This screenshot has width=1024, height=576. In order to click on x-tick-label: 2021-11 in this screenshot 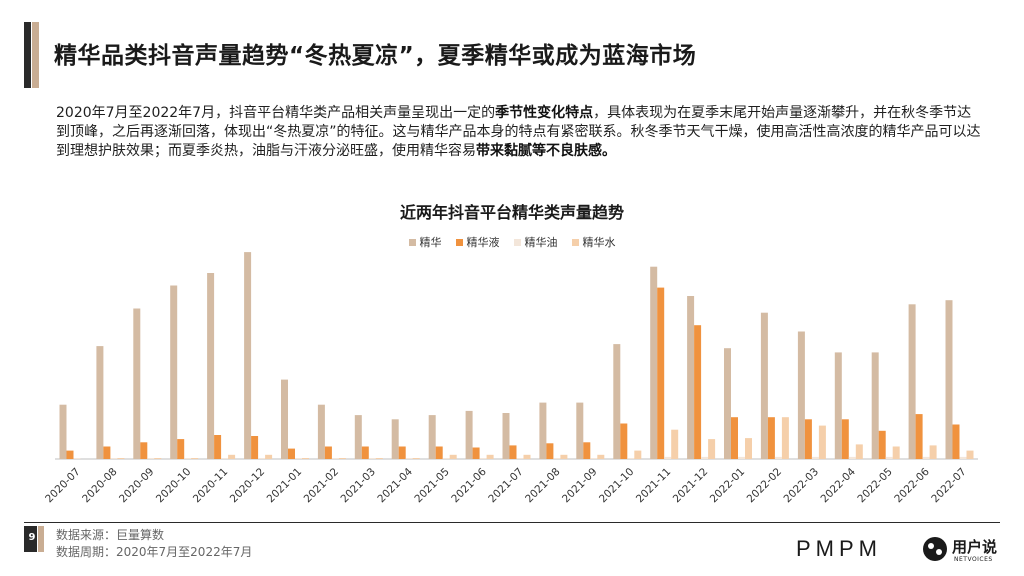, I will do `click(654, 486)`.